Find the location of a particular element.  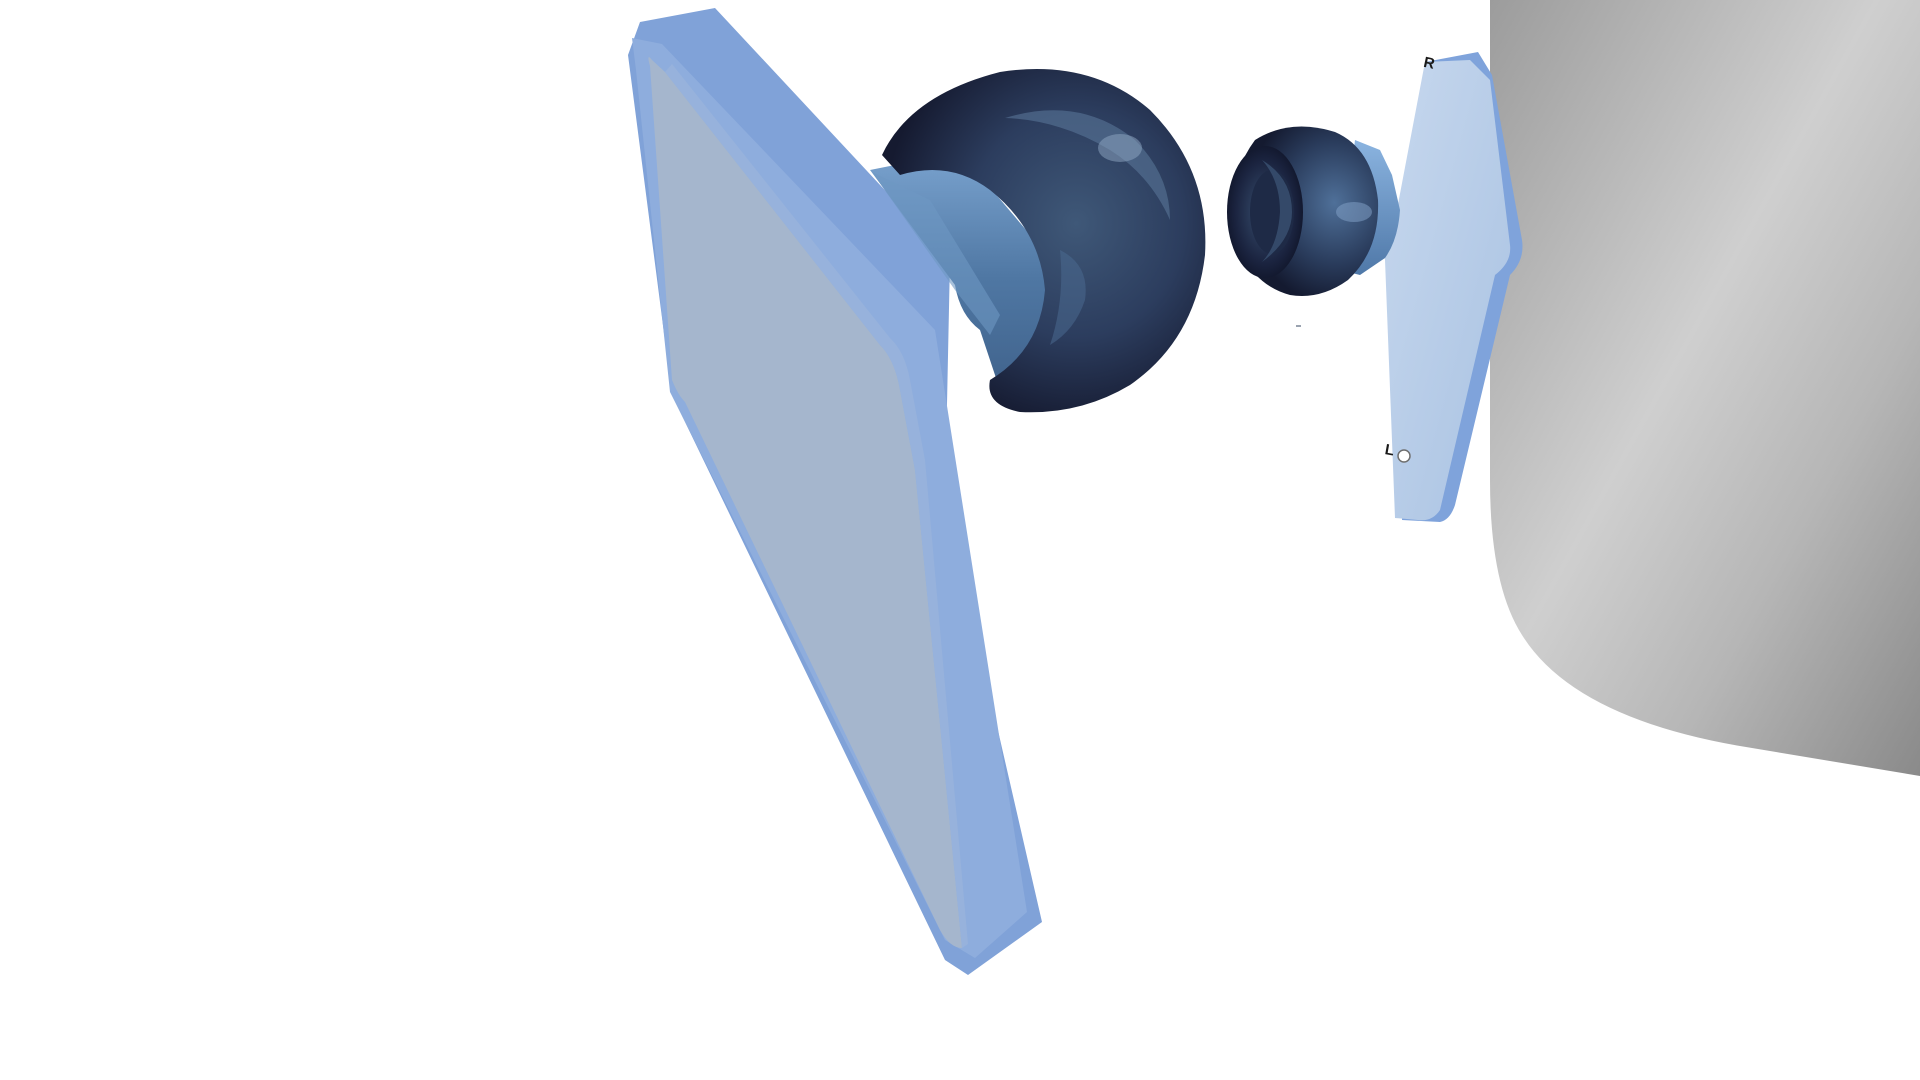

small-ear-tip-assembly: R L is located at coordinates (1375, 287).